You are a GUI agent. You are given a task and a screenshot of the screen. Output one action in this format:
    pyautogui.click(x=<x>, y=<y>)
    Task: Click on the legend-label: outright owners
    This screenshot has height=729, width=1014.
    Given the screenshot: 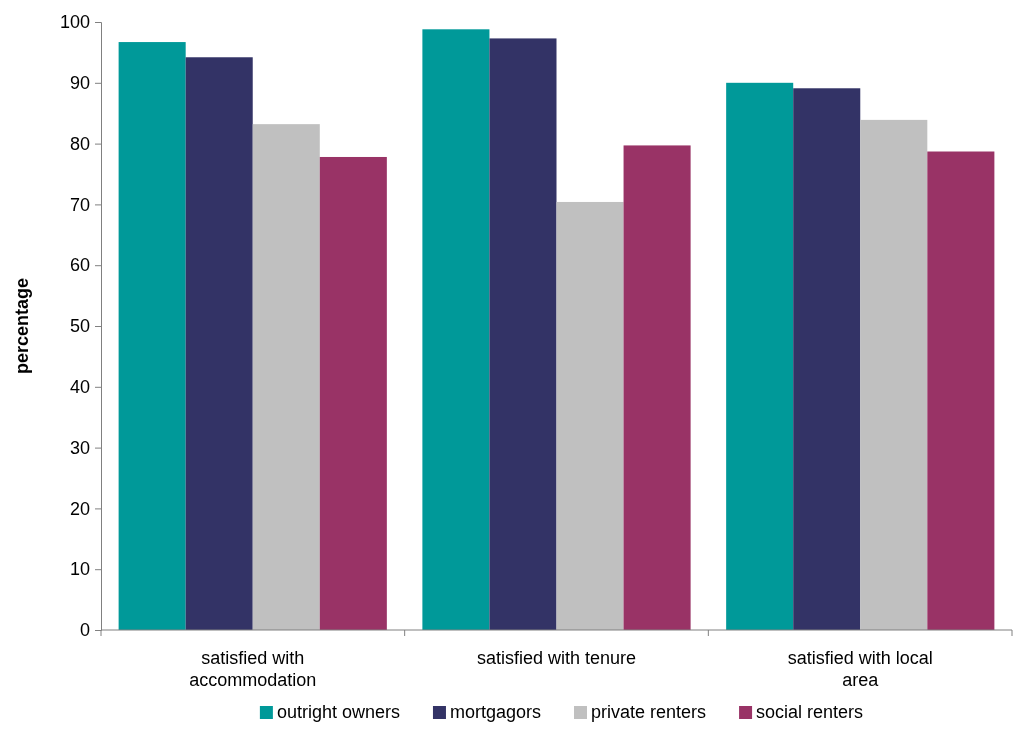 What is the action you would take?
    pyautogui.click(x=338, y=712)
    